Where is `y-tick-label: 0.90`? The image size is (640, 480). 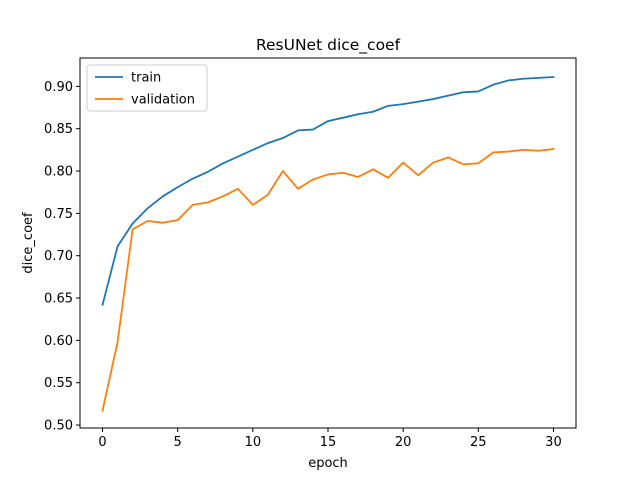 y-tick-label: 0.90 is located at coordinates (58, 87).